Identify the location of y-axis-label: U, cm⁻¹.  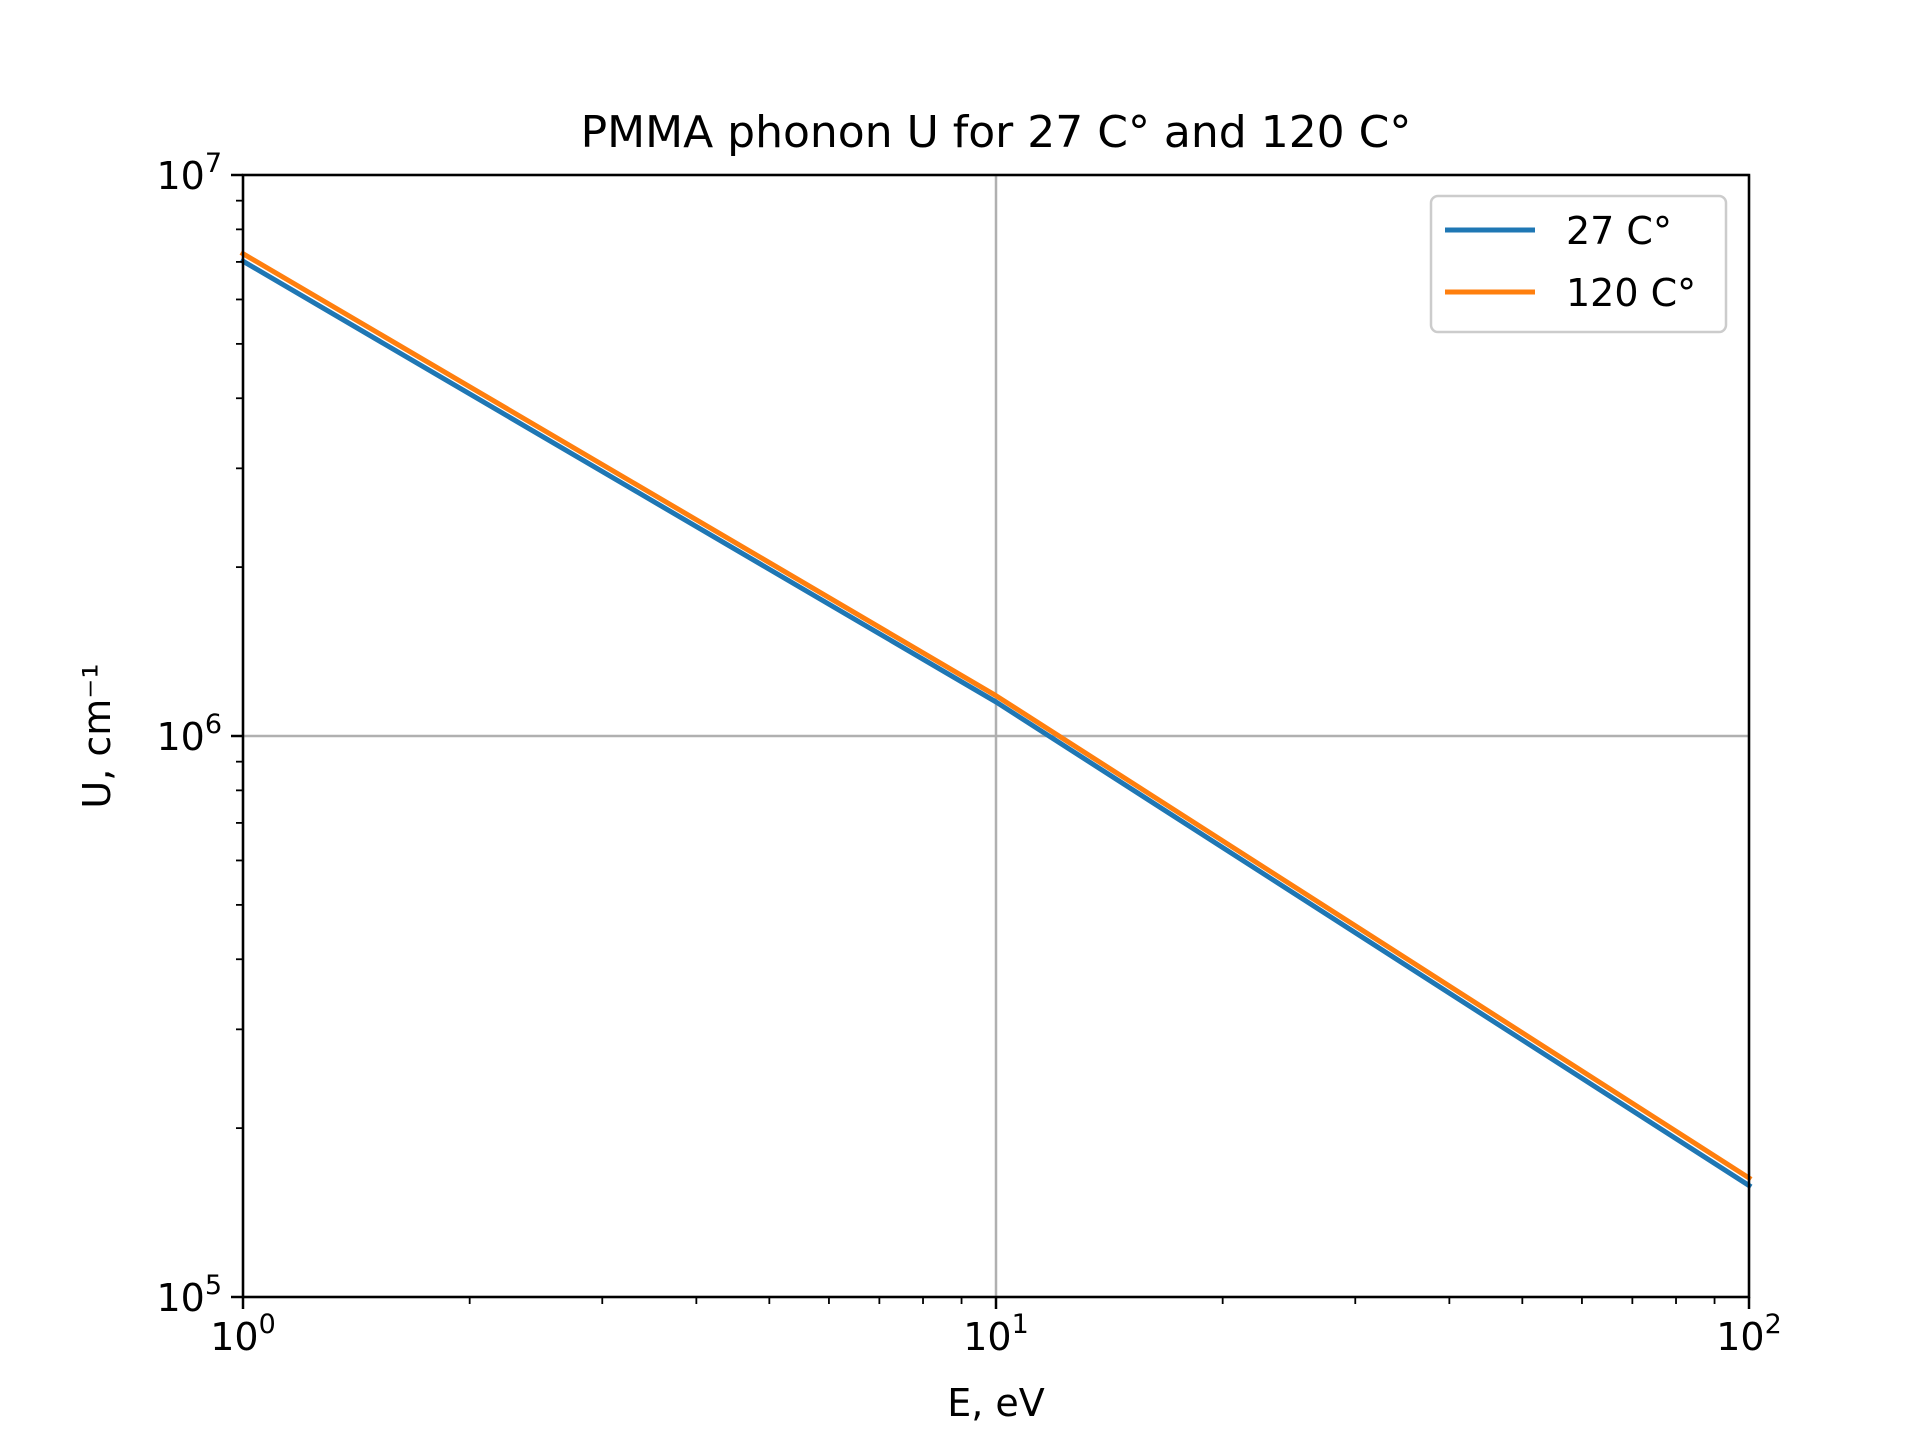
(97, 735).